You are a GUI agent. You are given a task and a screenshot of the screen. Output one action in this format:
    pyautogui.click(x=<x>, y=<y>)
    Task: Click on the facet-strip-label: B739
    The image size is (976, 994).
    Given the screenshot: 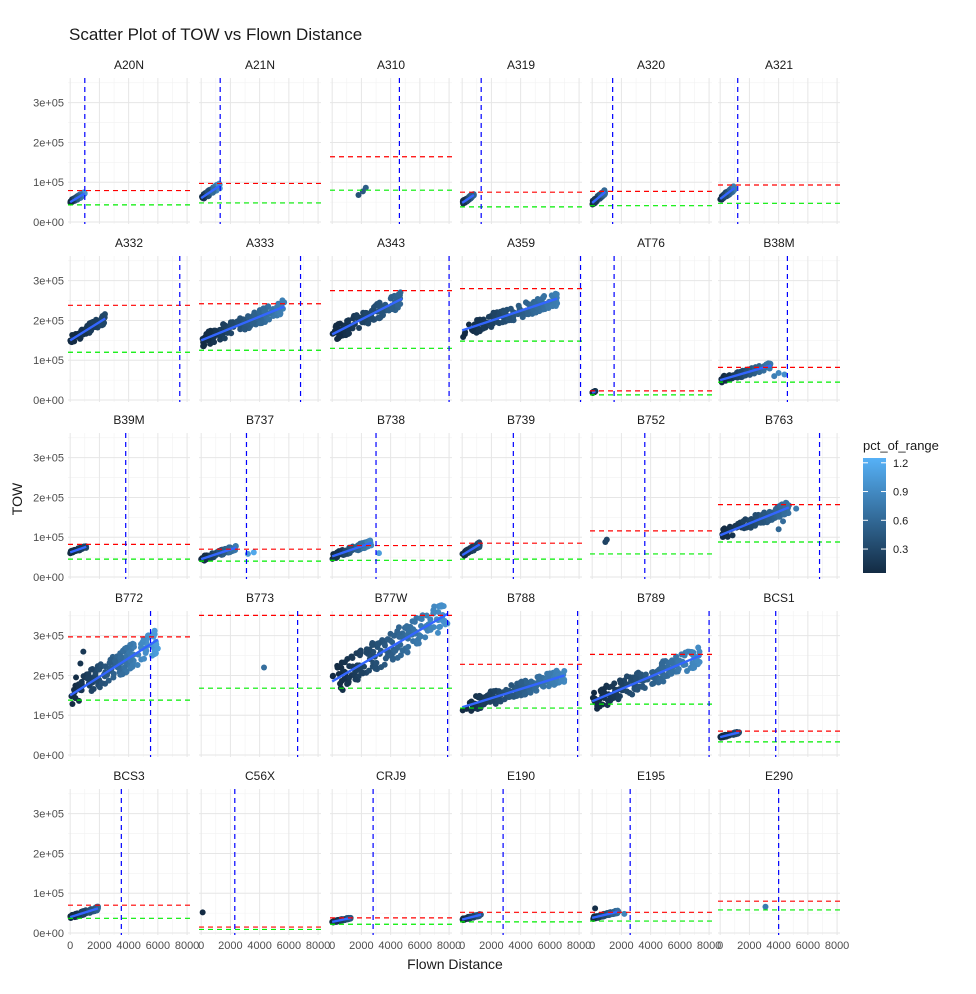 What is the action you would take?
    pyautogui.click(x=521, y=420)
    